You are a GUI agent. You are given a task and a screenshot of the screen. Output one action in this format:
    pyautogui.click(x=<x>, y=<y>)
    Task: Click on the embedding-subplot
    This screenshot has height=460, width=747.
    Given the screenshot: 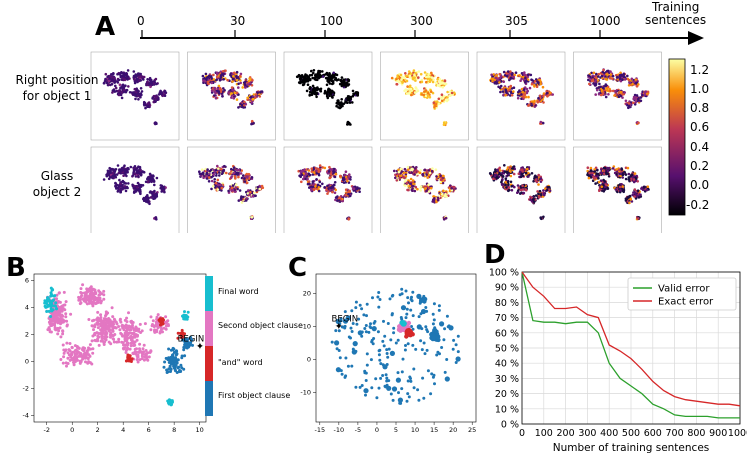 What is the action you would take?
    pyautogui.click(x=231, y=96)
    